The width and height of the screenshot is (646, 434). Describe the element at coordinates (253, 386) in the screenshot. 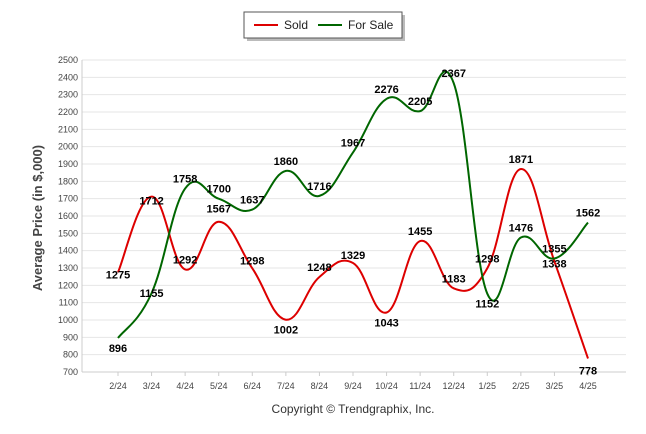

I see `x-tick-label: 6/24` at that location.